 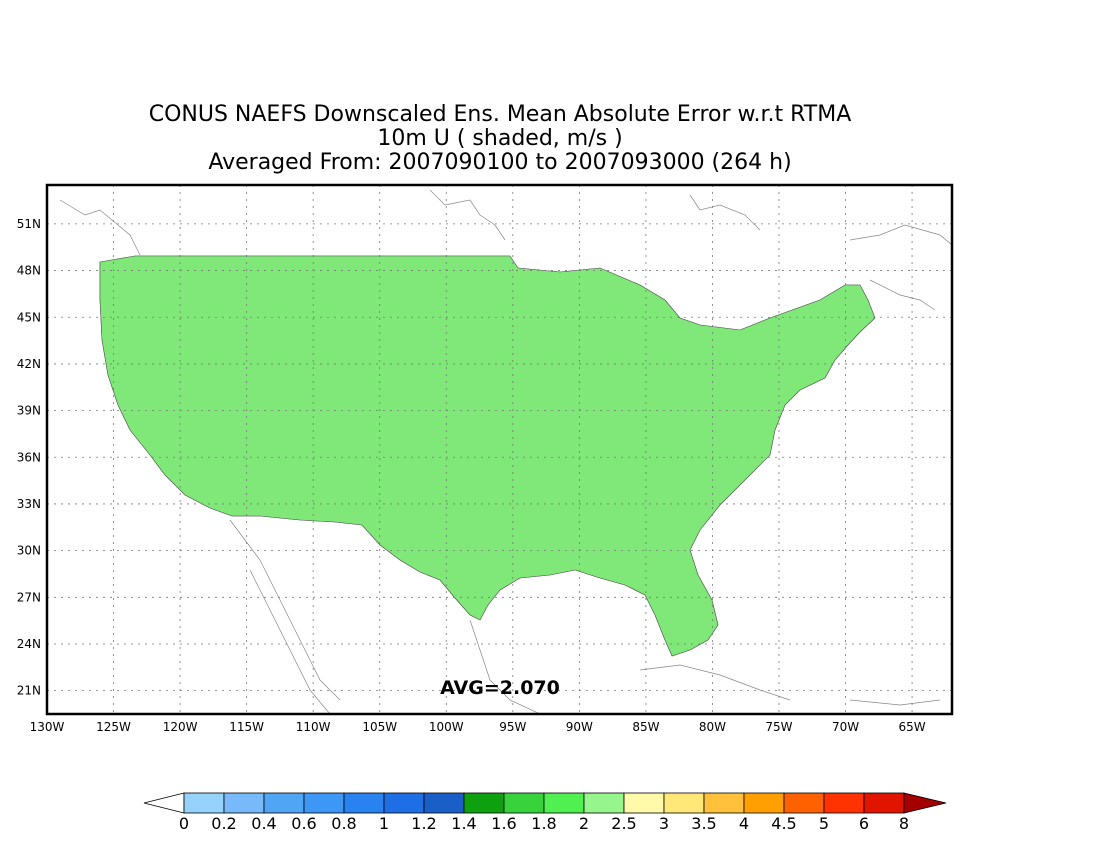 What do you see at coordinates (500, 138) in the screenshot?
I see `map-title-line-2: 10m U ( shaded, m/s )` at bounding box center [500, 138].